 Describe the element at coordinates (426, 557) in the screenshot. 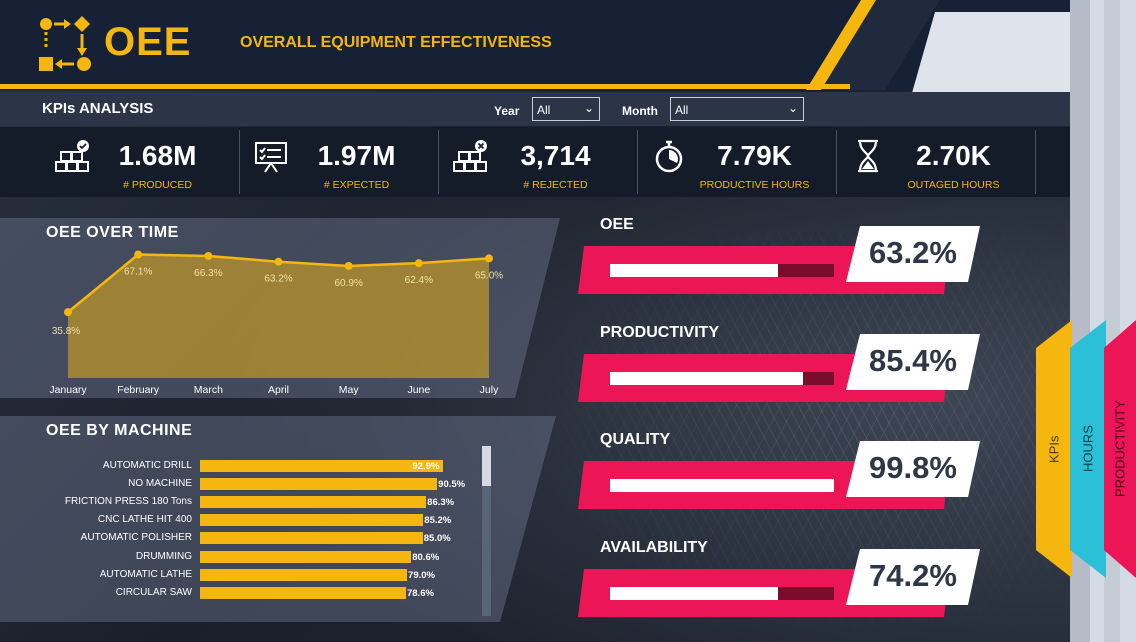

I see `bar-value-label: 80.6%` at that location.